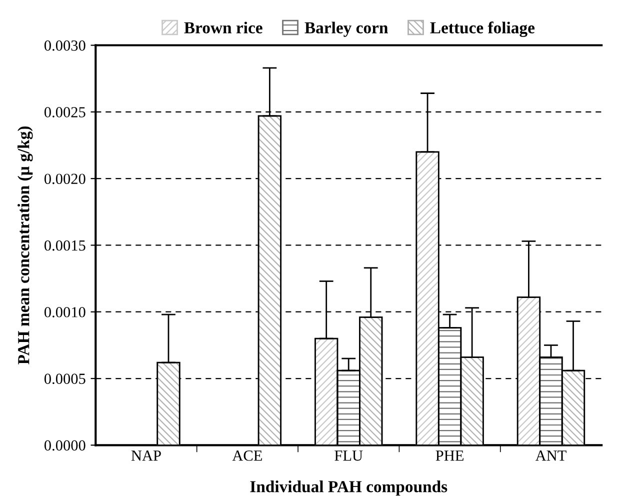 The image size is (617, 503). Describe the element at coordinates (247, 455) in the screenshot. I see `x-tick-label: ACE` at that location.